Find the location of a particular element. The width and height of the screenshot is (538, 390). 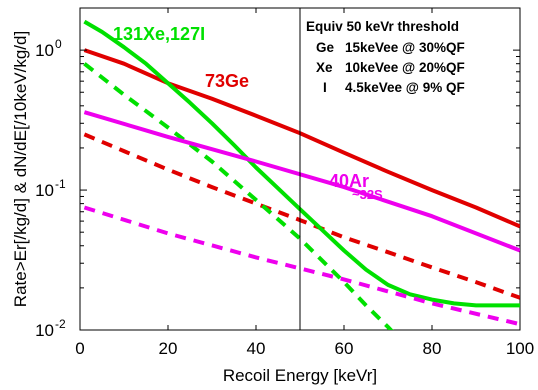

y-axis-label: Rate>Er[/kg/d] & dN/dE[/10keV/kg/d] is located at coordinates (20, 169).